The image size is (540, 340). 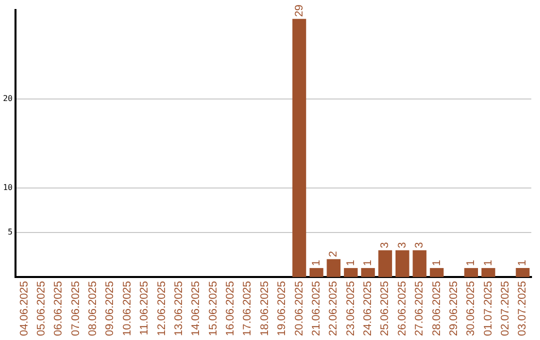 What do you see at coordinates (506, 308) in the screenshot?
I see `x-tick-label: 02.07.2025` at bounding box center [506, 308].